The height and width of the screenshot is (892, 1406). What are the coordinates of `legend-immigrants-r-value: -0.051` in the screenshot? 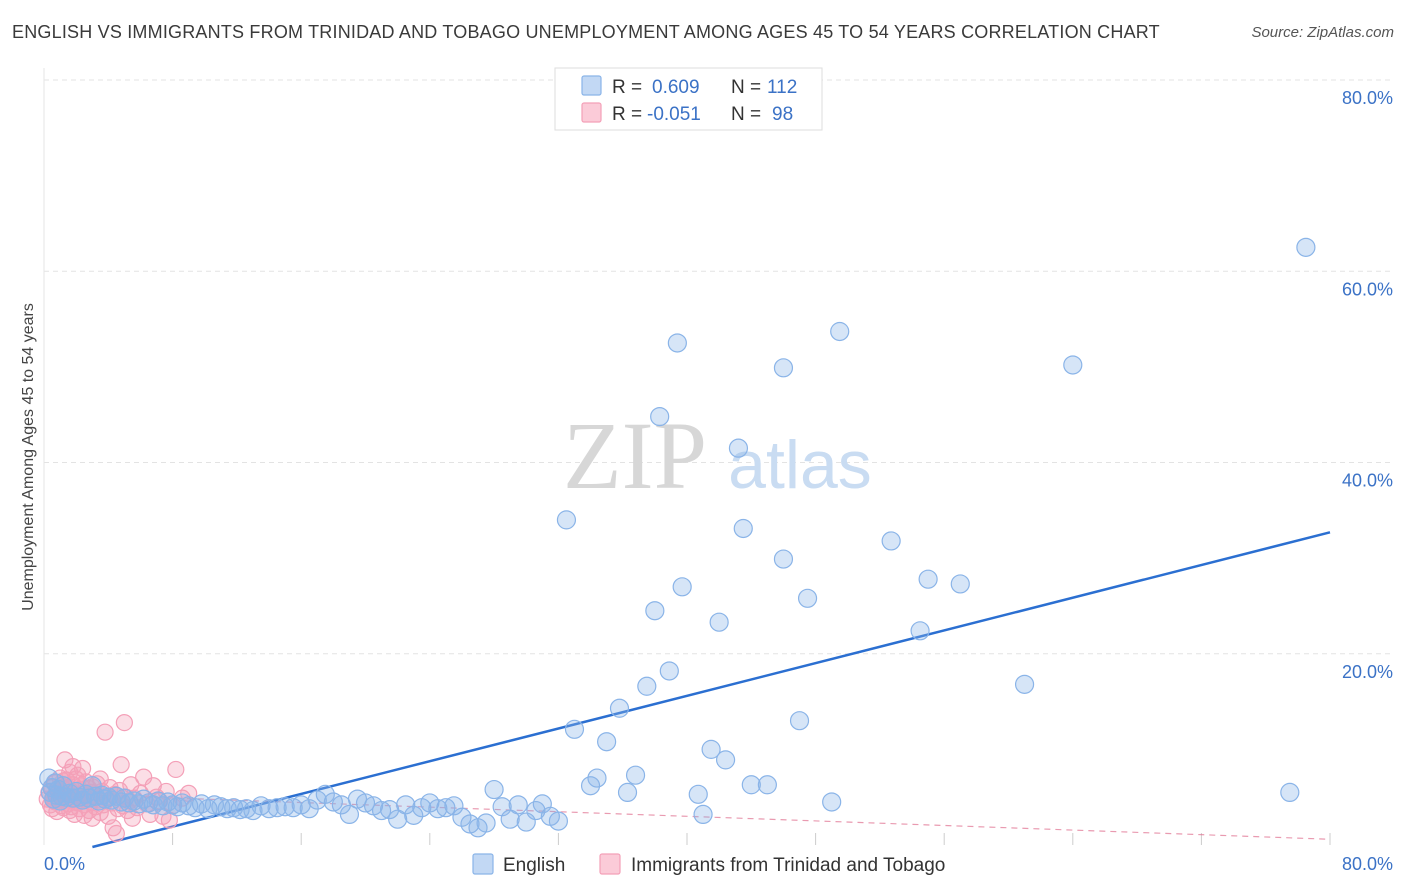 It's located at (674, 114).